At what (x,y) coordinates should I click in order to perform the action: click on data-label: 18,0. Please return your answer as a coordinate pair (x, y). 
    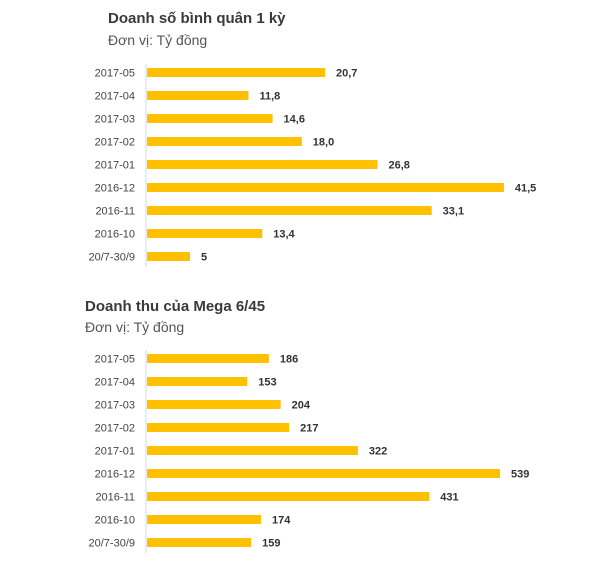
    Looking at the image, I should click on (323, 143).